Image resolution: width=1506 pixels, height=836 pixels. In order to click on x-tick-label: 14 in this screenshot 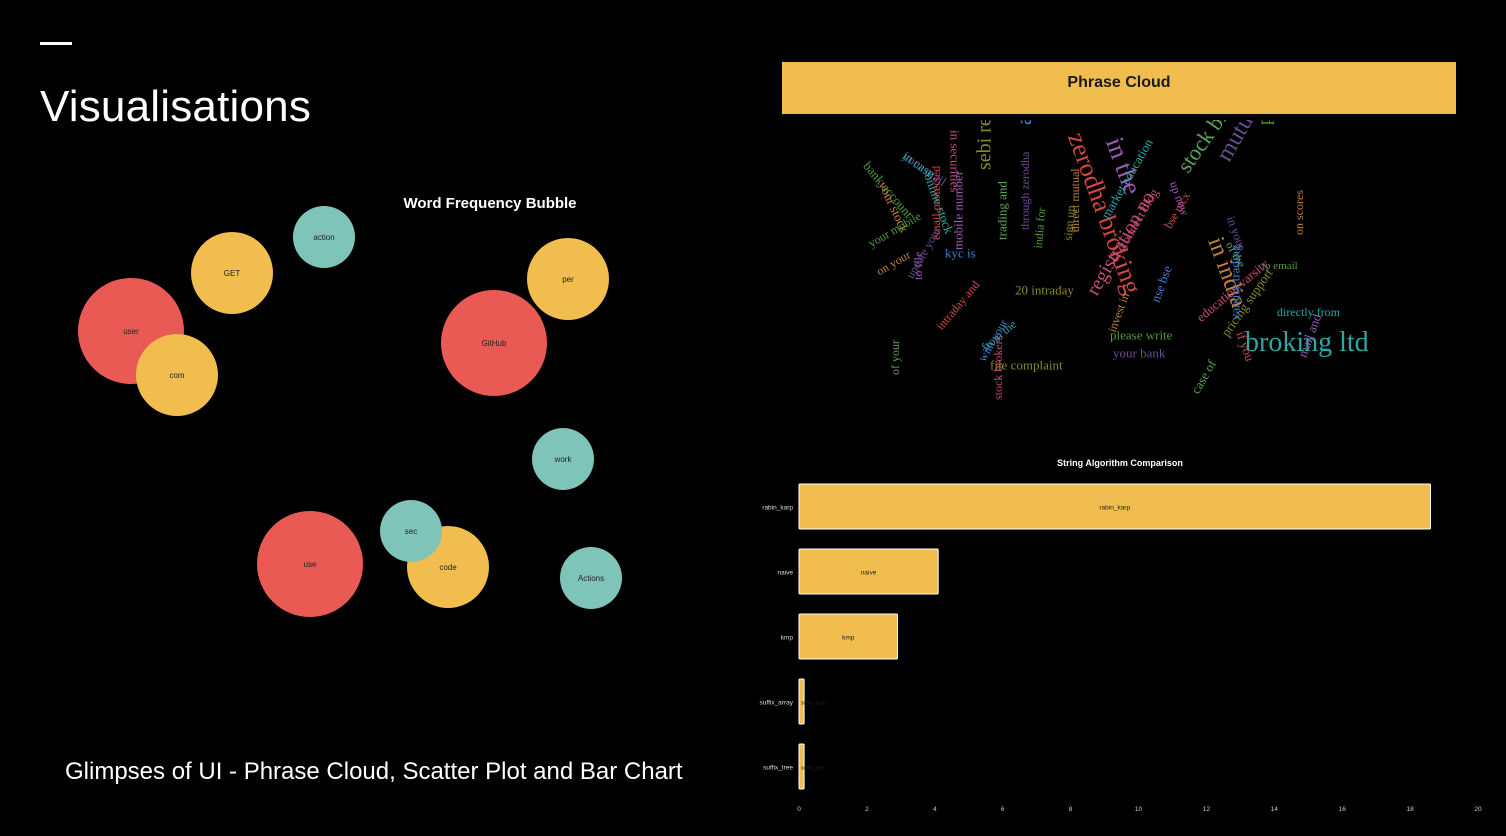, I will do `click(1275, 809)`.